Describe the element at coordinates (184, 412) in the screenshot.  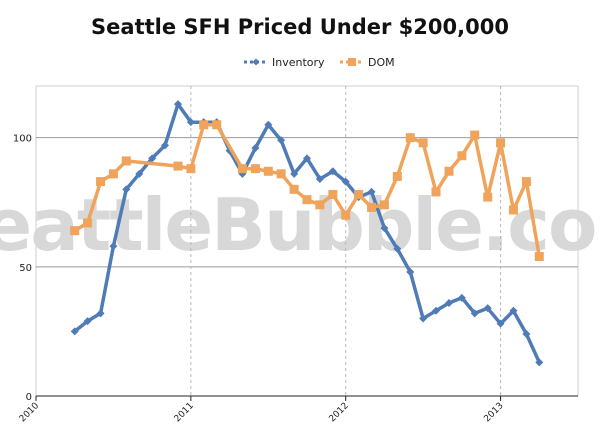
I see `x-tick-label: 2011` at that location.